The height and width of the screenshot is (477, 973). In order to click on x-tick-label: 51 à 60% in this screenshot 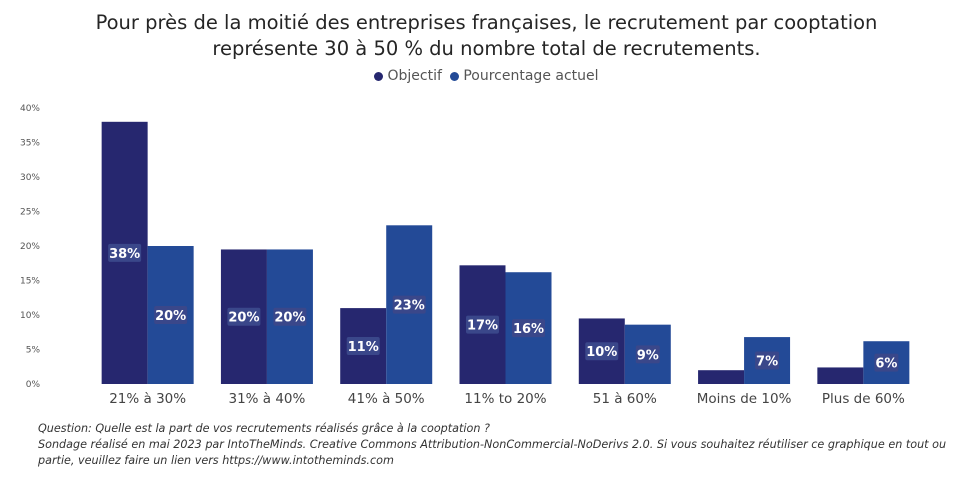, I will do `click(625, 399)`.